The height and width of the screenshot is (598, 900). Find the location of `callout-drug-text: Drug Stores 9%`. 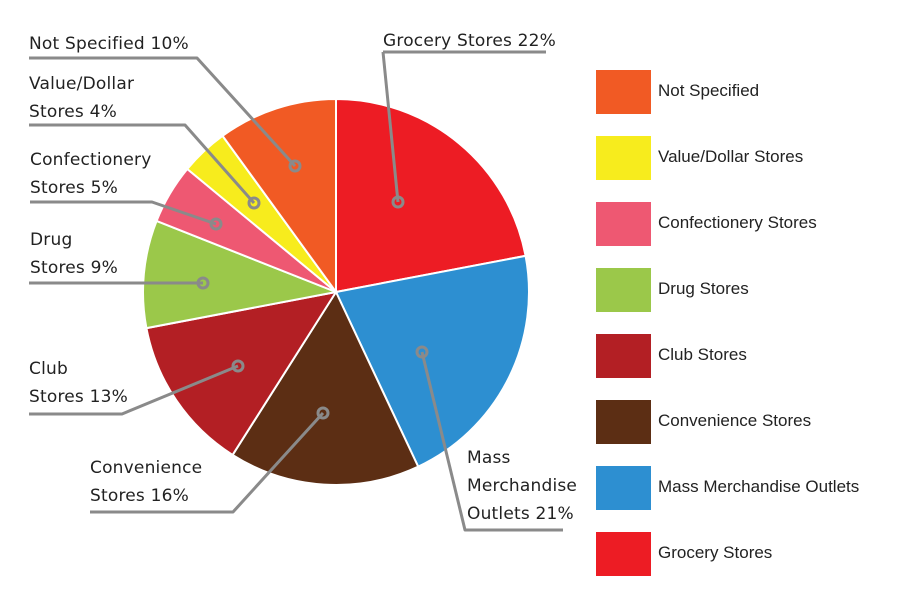

callout-drug-text: Drug Stores 9% is located at coordinates (74, 254).